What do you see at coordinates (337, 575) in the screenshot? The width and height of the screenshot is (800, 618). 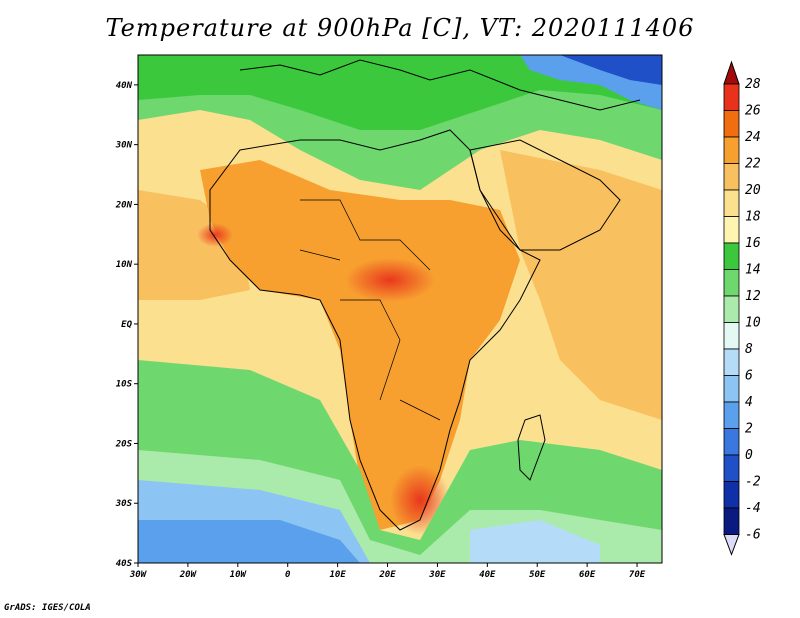 I see `lon-tick-label: 10E` at bounding box center [337, 575].